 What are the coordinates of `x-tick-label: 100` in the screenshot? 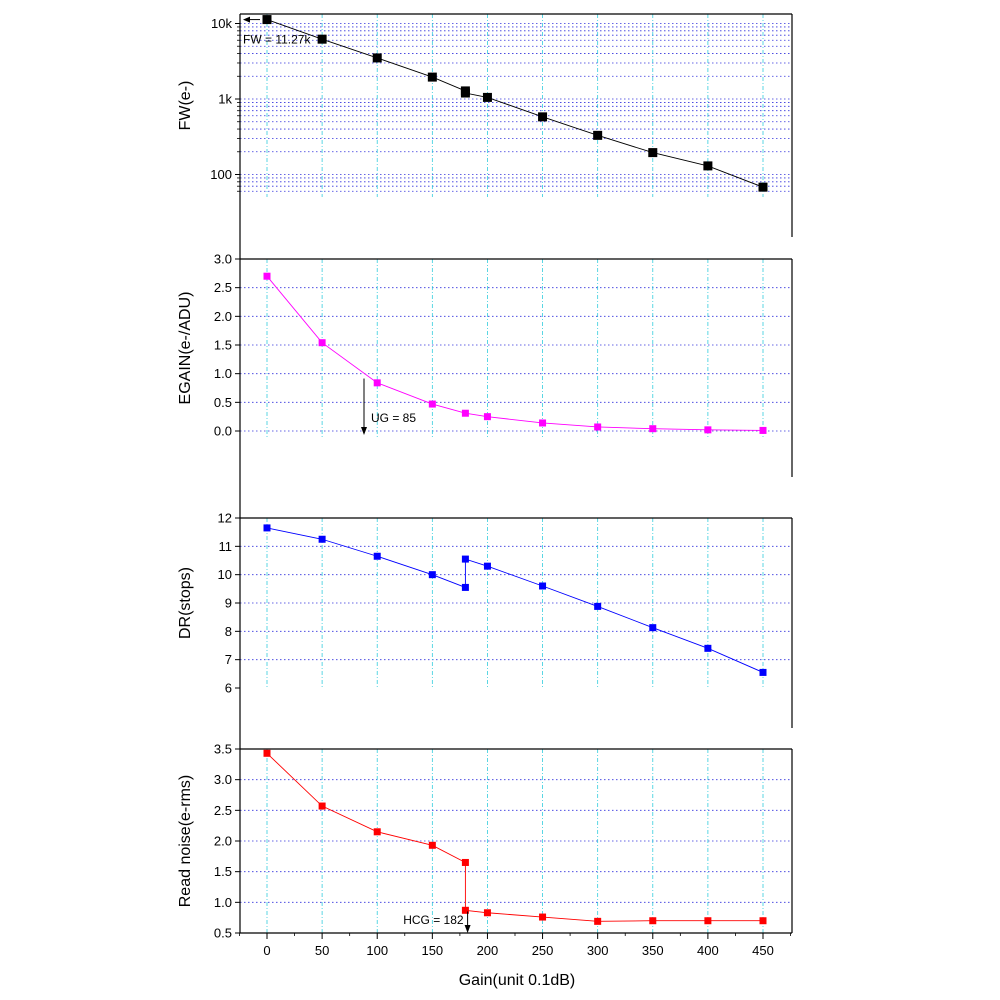 It's located at (377, 950).